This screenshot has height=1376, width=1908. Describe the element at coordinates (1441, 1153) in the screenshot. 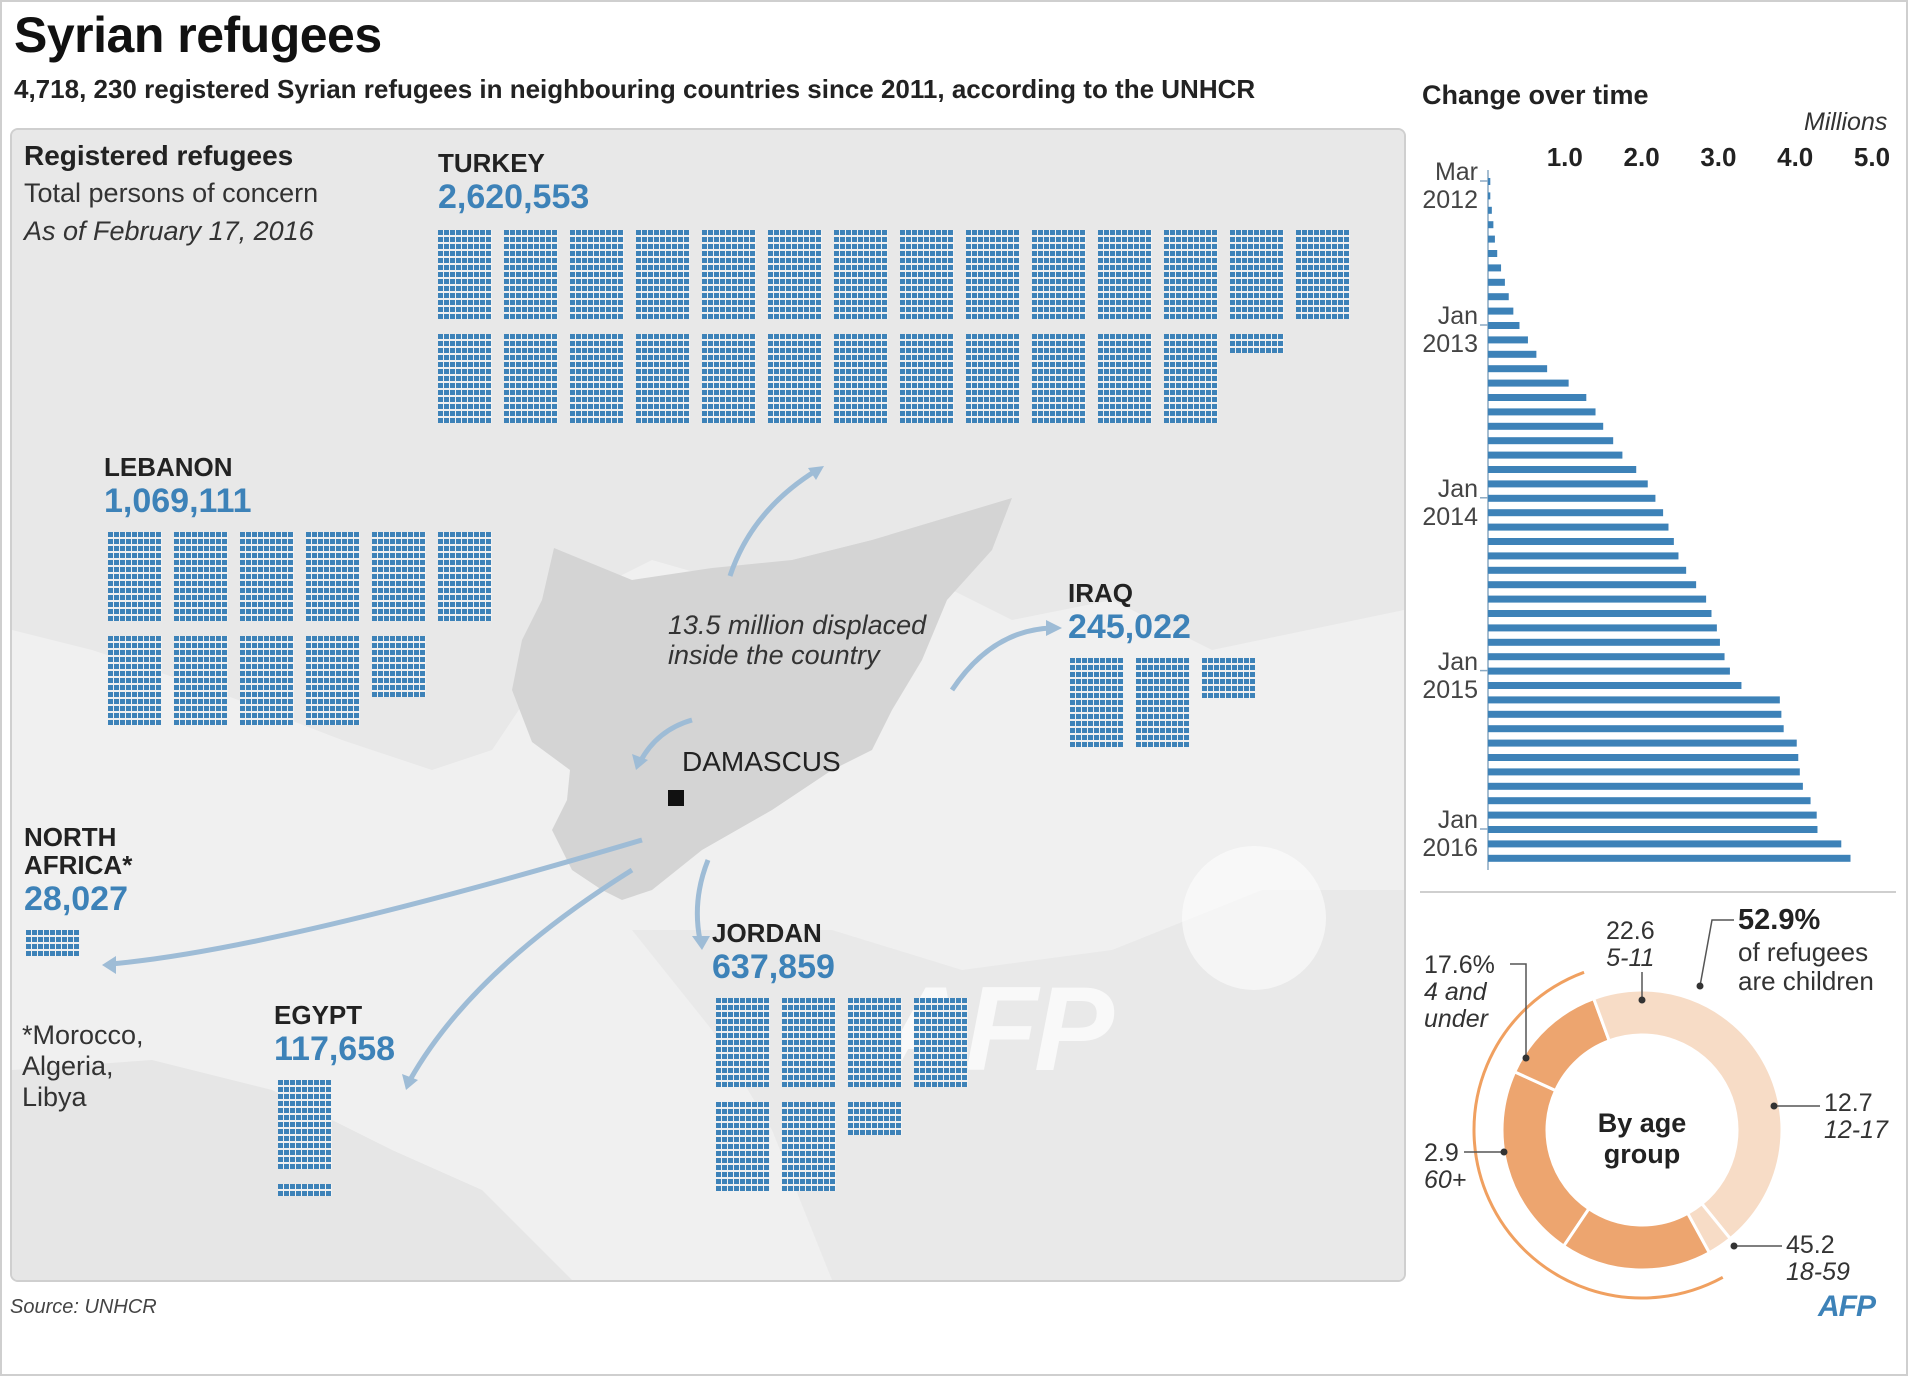

I see `age-value-60-plus: 2.9` at that location.